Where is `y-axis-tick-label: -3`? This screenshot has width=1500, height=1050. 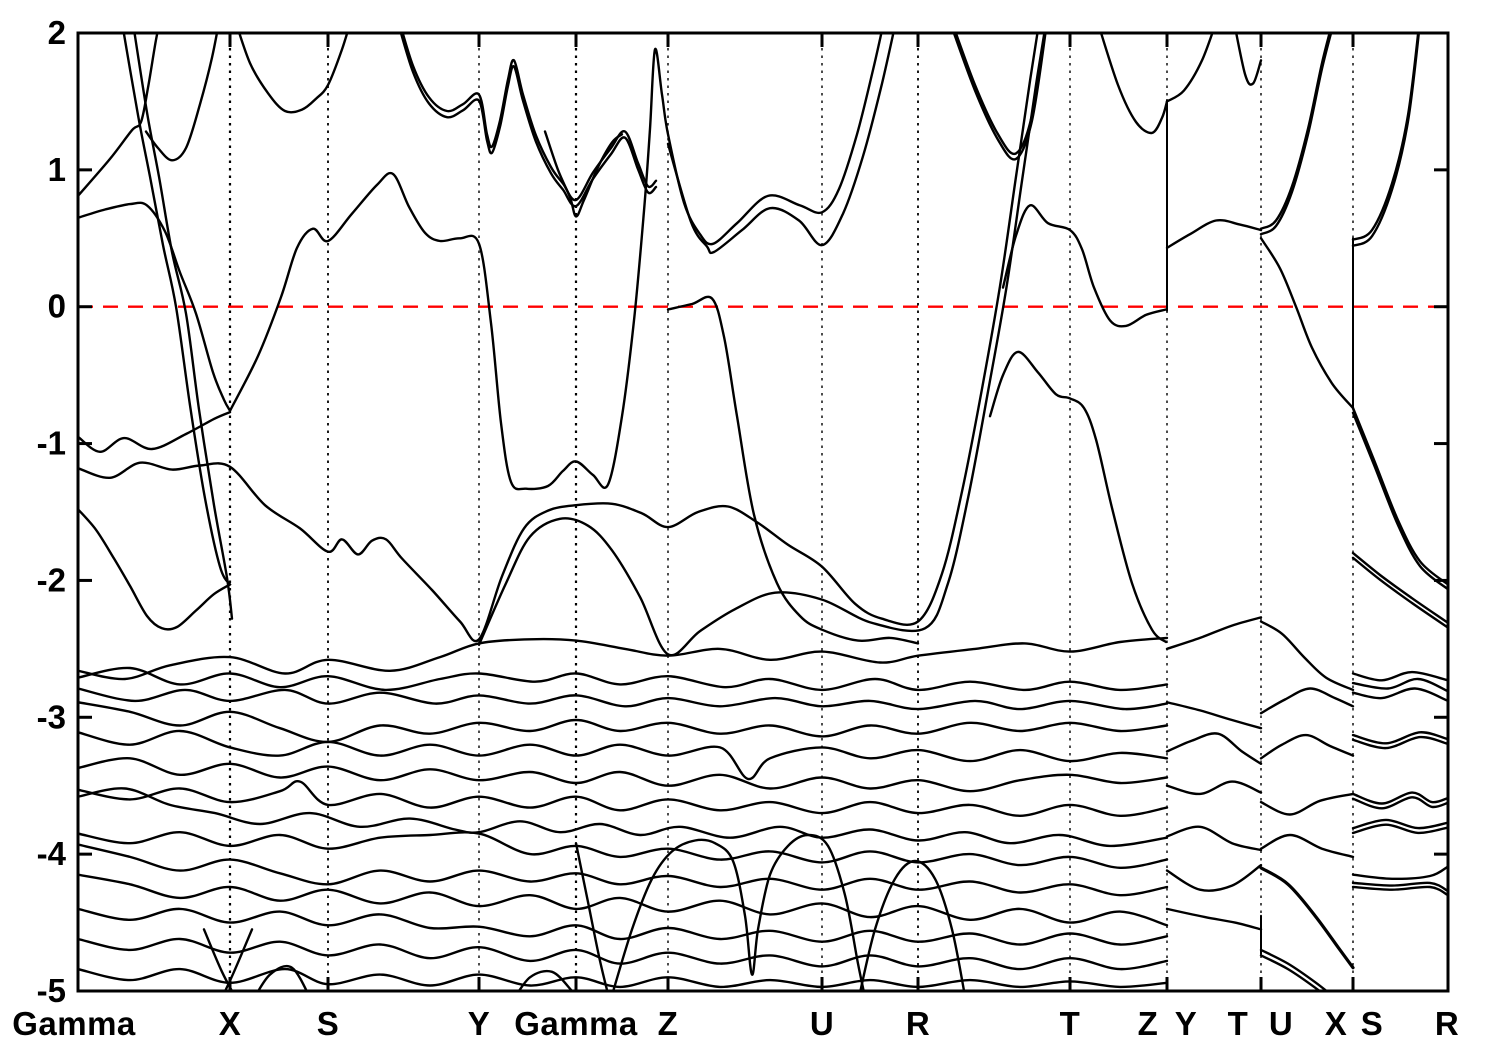 y-axis-tick-label: -3 is located at coordinates (51, 716).